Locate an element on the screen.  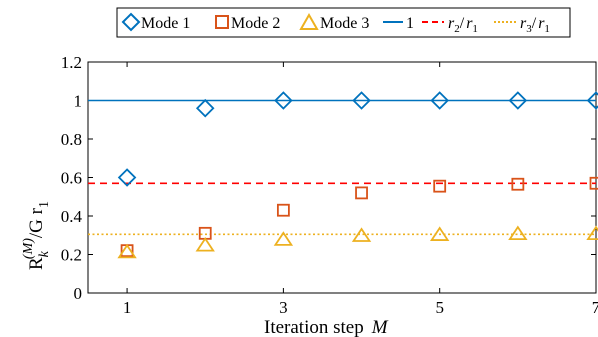
legend-label-r2-r1: r2/r1 is located at coordinates (463, 25).